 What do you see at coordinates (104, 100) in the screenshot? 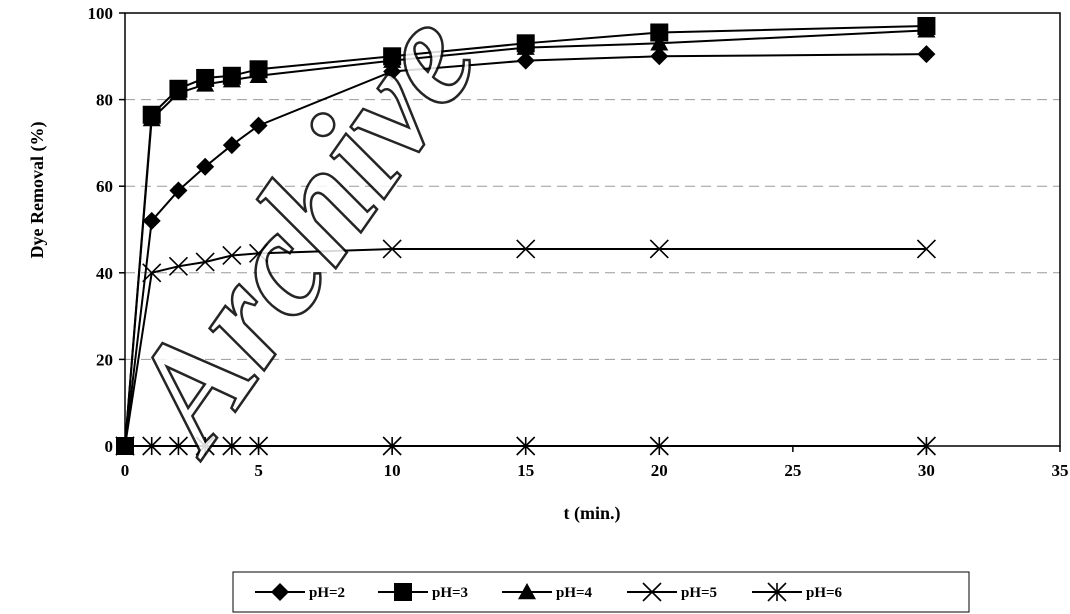
I see `y-tick-label-80: 80` at bounding box center [104, 100].